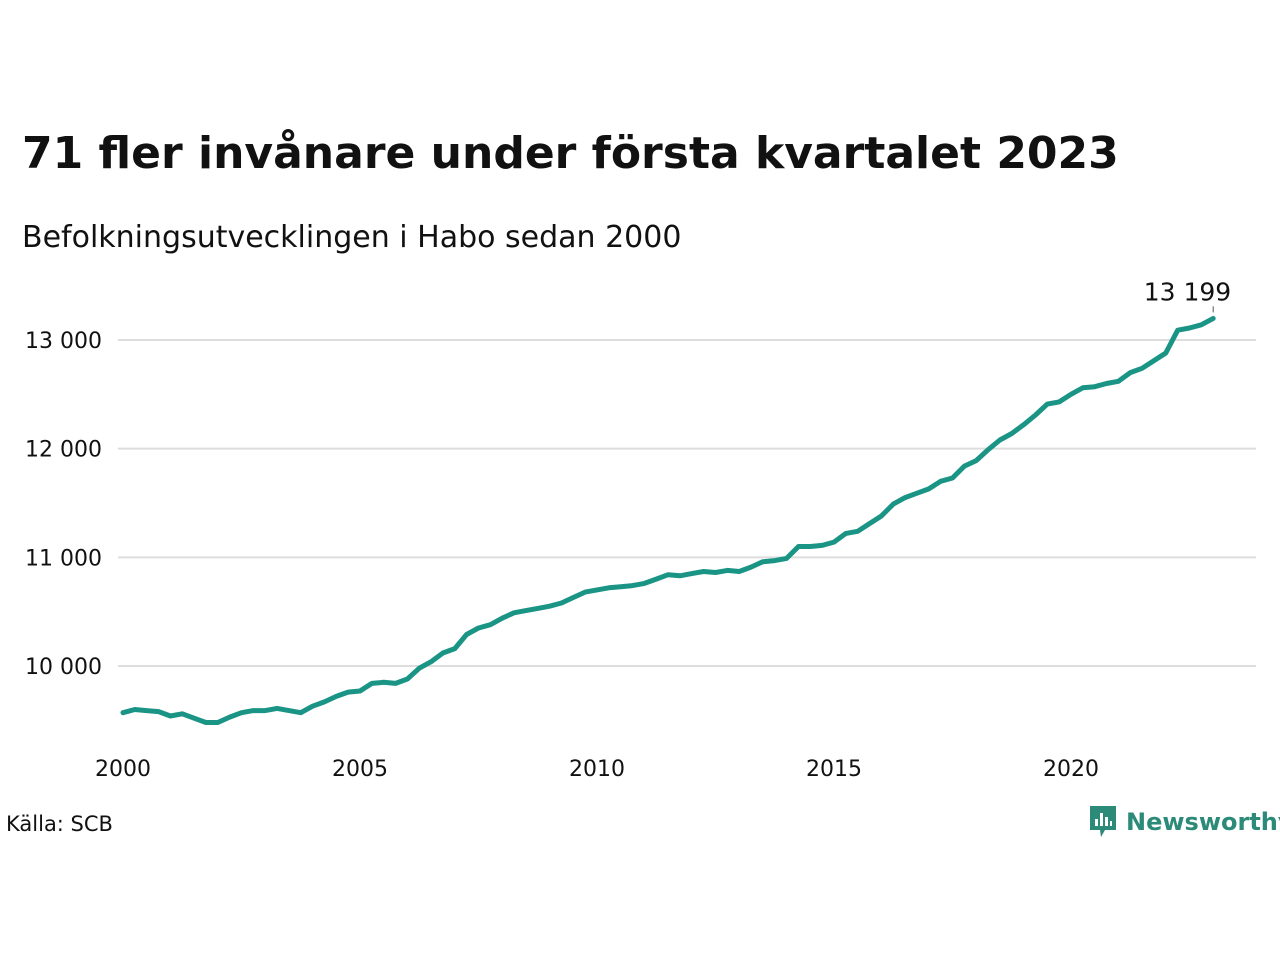 The image size is (1280, 960). I want to click on x-tick-label: 2010, so click(597, 769).